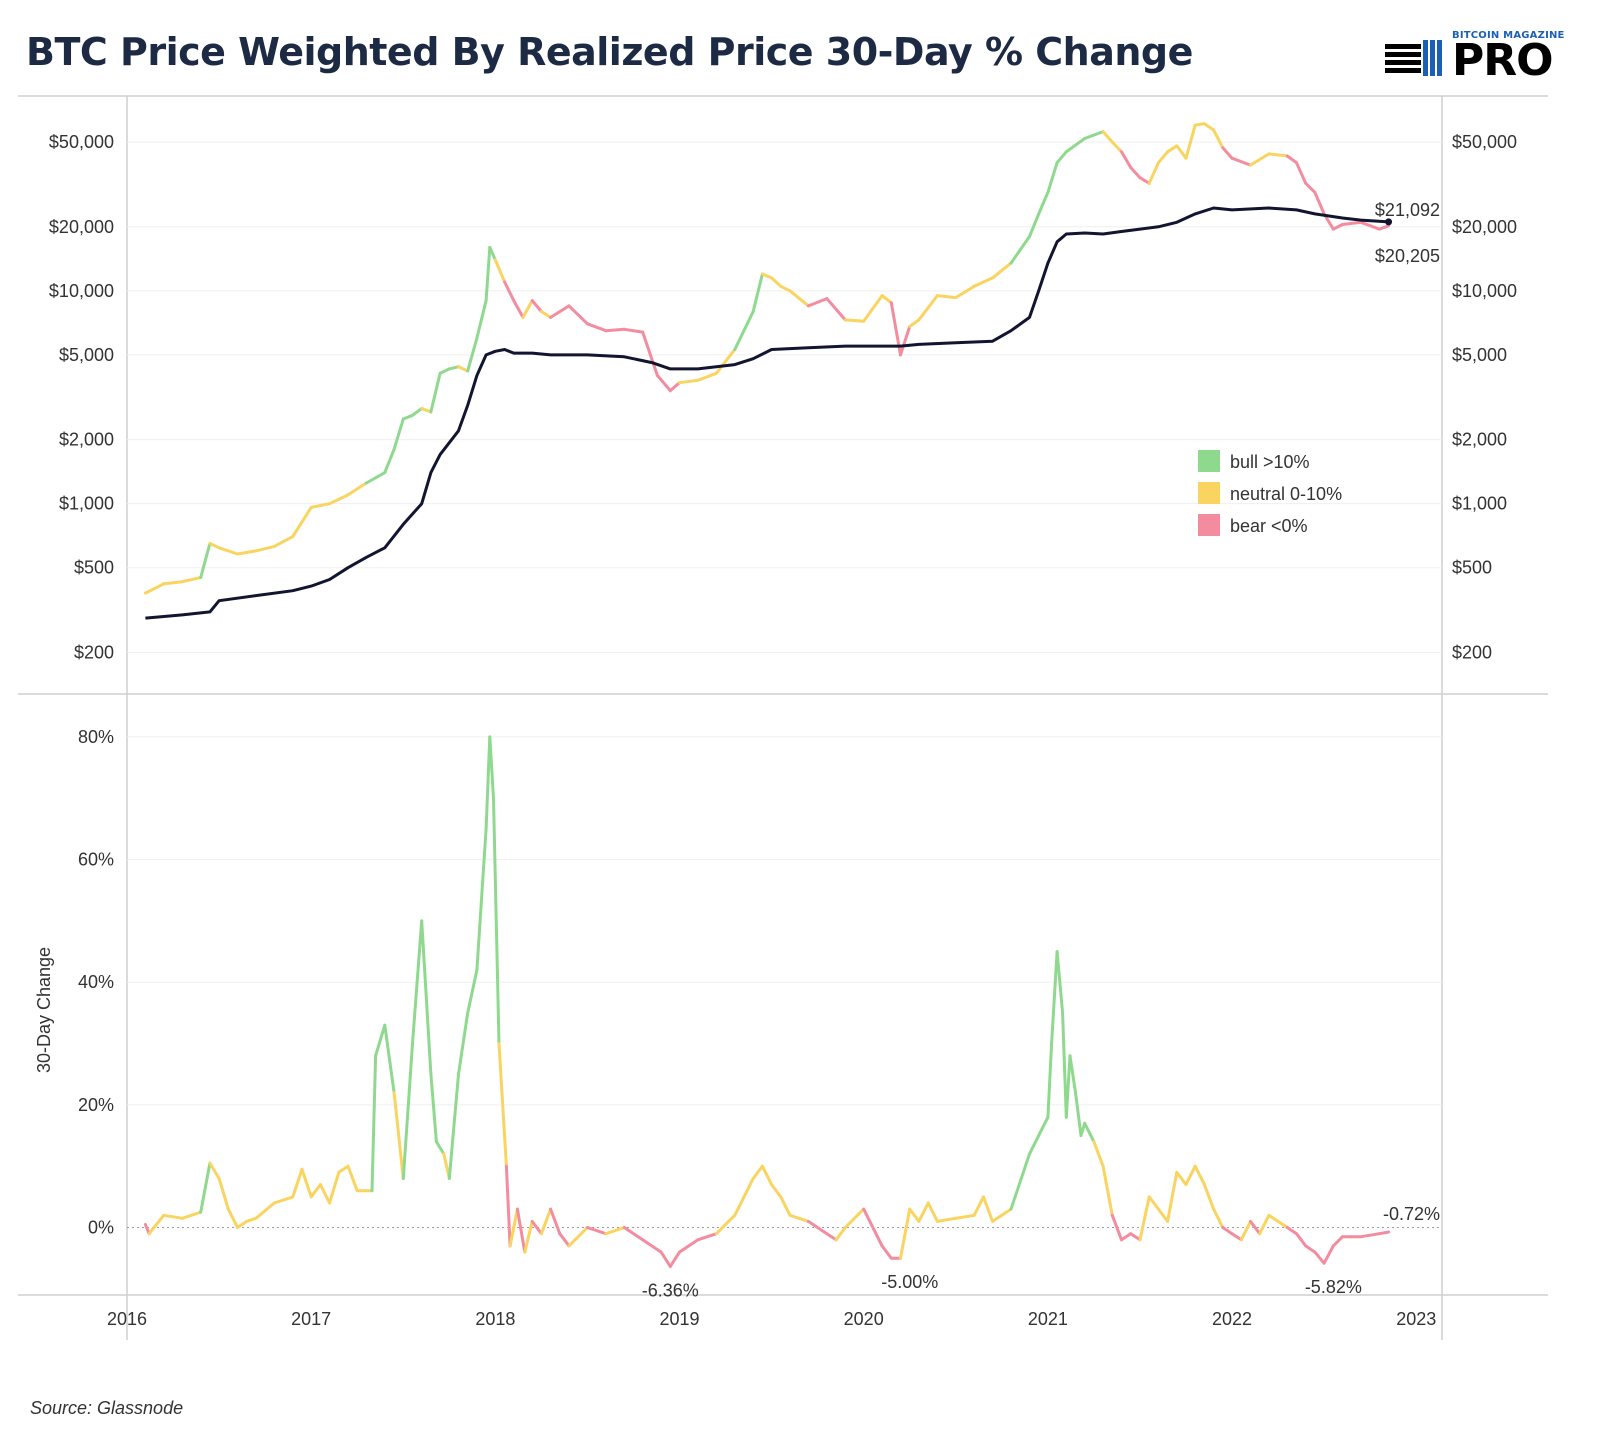  I want to click on bitcoin-magazine-logo, so click(1413, 58).